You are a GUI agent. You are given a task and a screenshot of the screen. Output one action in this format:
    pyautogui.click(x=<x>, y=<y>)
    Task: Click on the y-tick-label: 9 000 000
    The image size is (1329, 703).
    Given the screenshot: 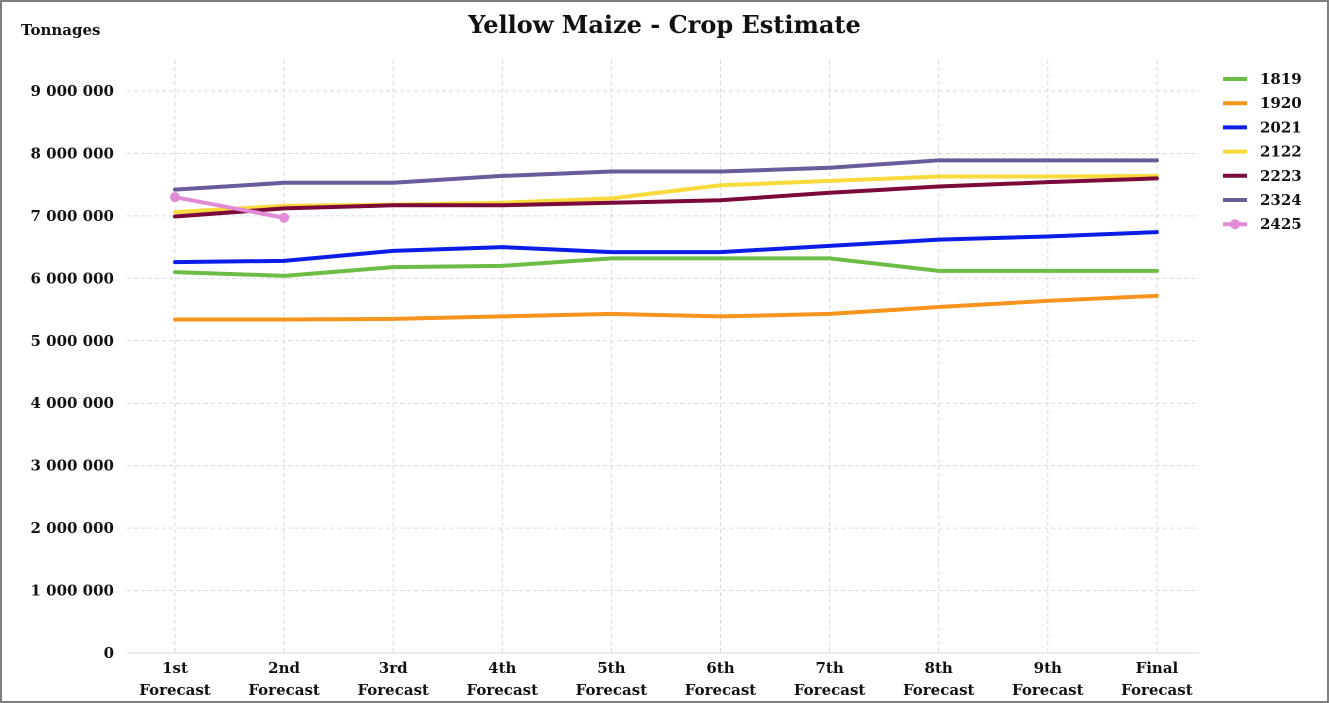 What is the action you would take?
    pyautogui.click(x=72, y=91)
    